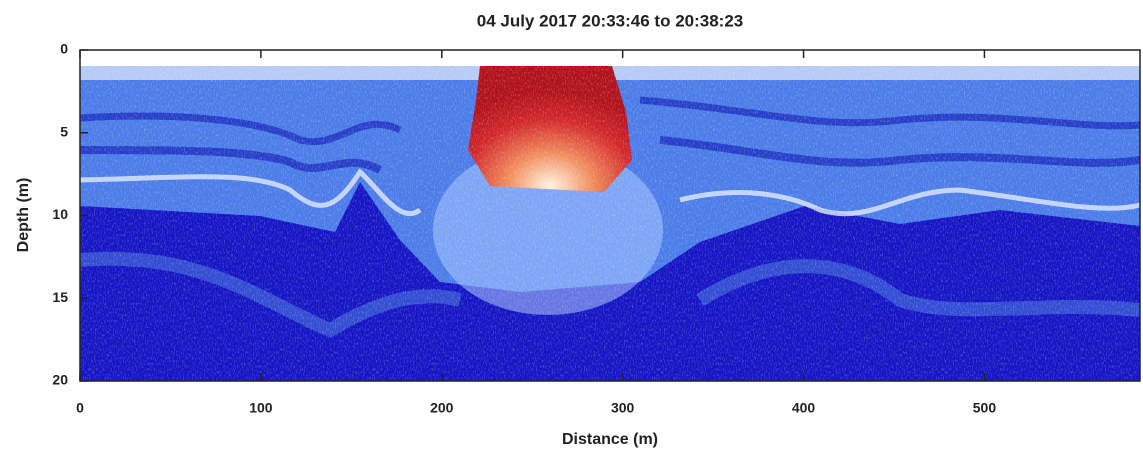 The image size is (1143, 461). What do you see at coordinates (623, 408) in the screenshot?
I see `x-tick-label: 300` at bounding box center [623, 408].